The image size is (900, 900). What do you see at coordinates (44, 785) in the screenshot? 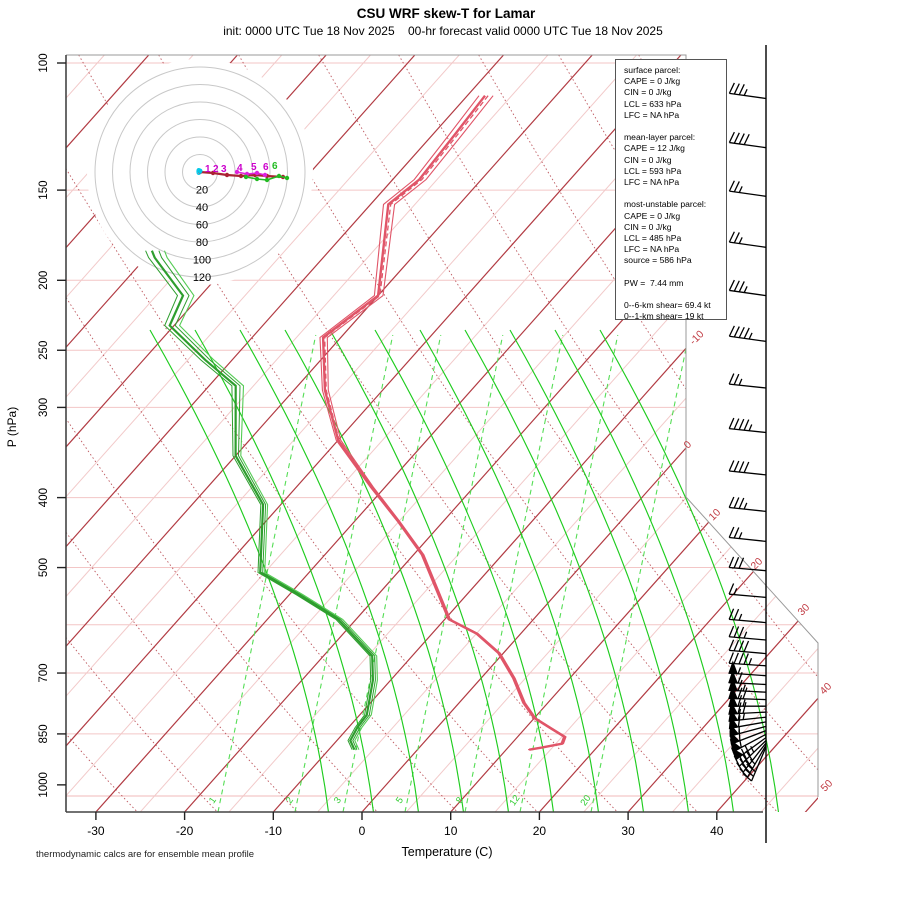
I see `pressure-tick-label: 1000` at bounding box center [44, 785].